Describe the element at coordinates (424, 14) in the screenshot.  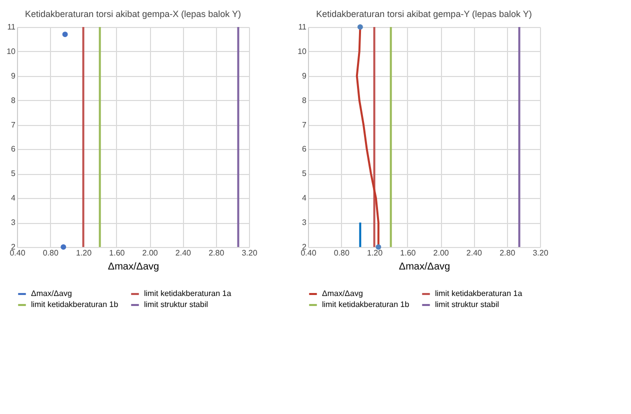
I see `chart-title: Ketidakberaturan torsi akibat gempa-Y (lepas balok Y)` at that location.